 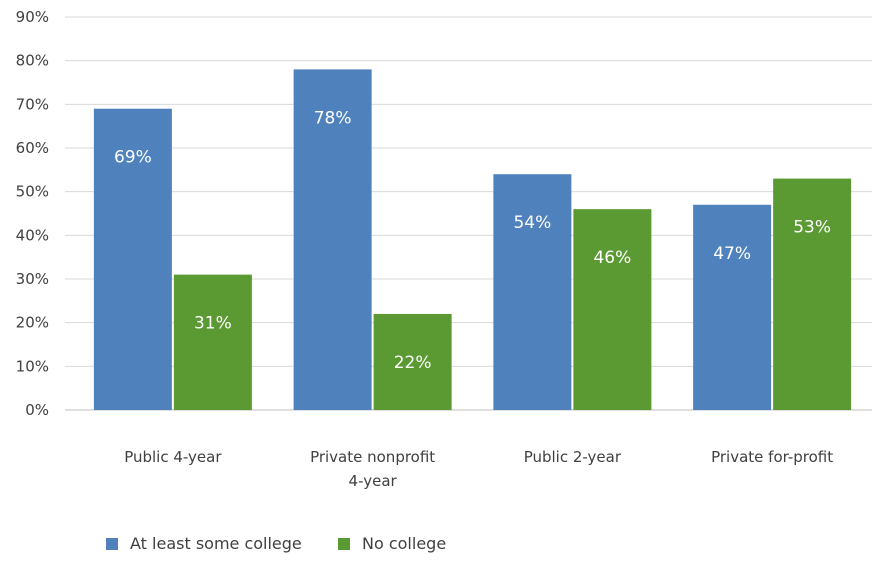 I want to click on y-tick-label: 70%, so click(x=32, y=104).